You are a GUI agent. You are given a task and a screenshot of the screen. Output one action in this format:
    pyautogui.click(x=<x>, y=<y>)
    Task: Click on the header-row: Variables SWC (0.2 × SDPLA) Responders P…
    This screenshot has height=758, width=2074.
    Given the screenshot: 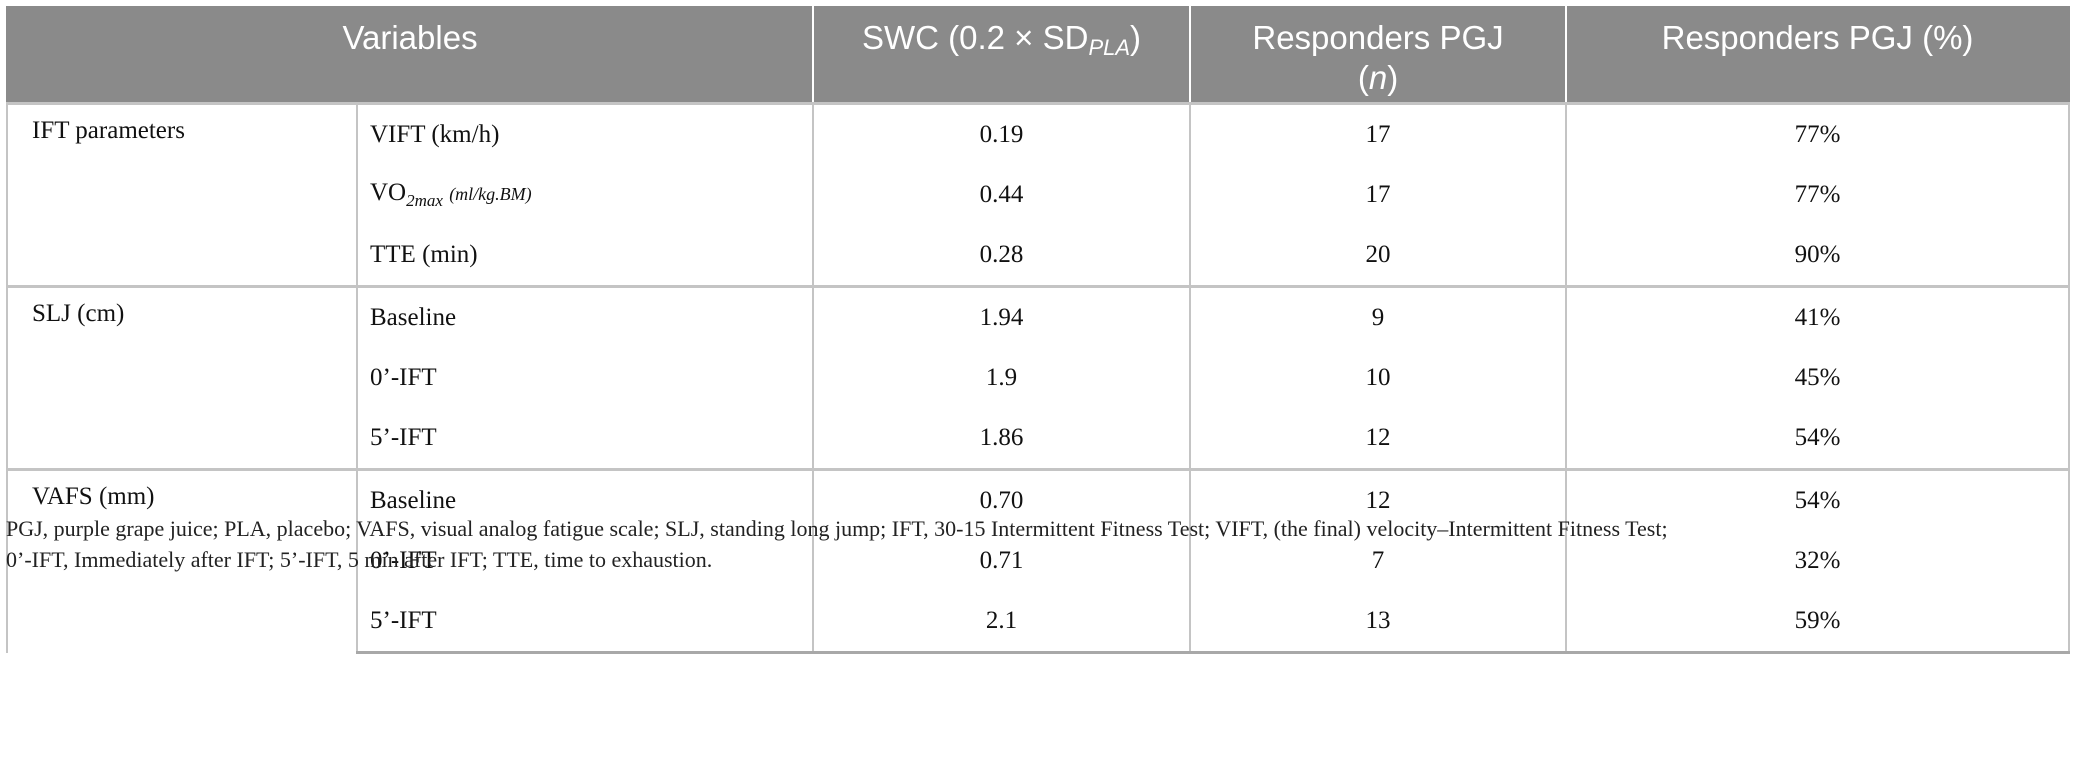 What is the action you would take?
    pyautogui.click(x=1038, y=55)
    